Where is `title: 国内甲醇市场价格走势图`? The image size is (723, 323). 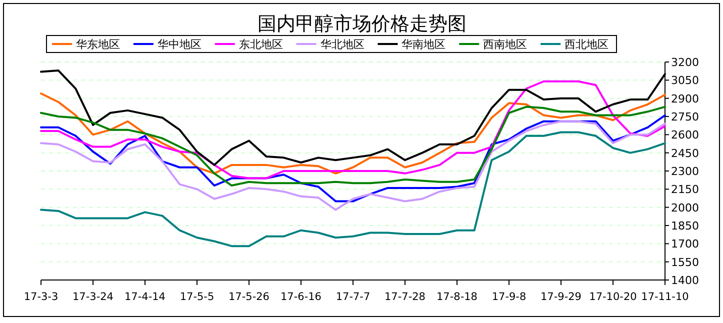 title: 国内甲醇市场价格走势图 is located at coordinates (362, 24).